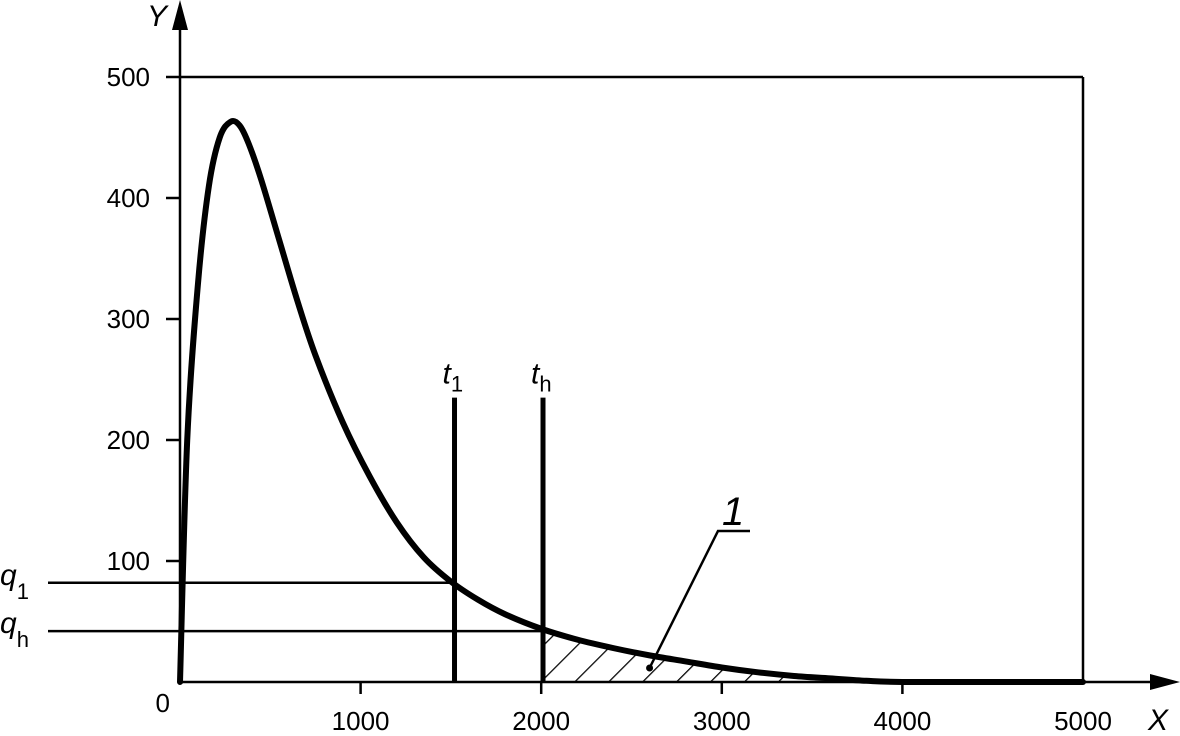 This screenshot has width=1180, height=736. What do you see at coordinates (541, 377) in the screenshot?
I see `marker-label-th: th` at bounding box center [541, 377].